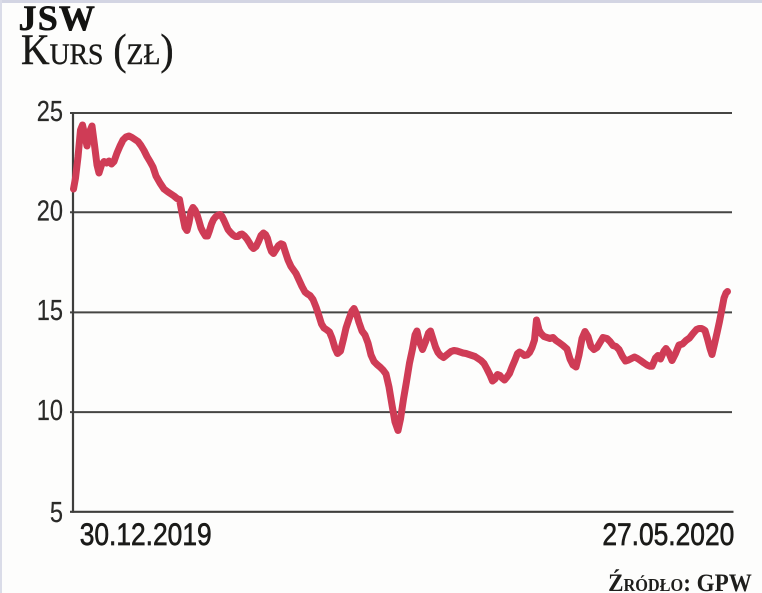 Image resolution: width=762 pixels, height=593 pixels. What do you see at coordinates (56, 512) in the screenshot?
I see `svg-text: 5` at bounding box center [56, 512].